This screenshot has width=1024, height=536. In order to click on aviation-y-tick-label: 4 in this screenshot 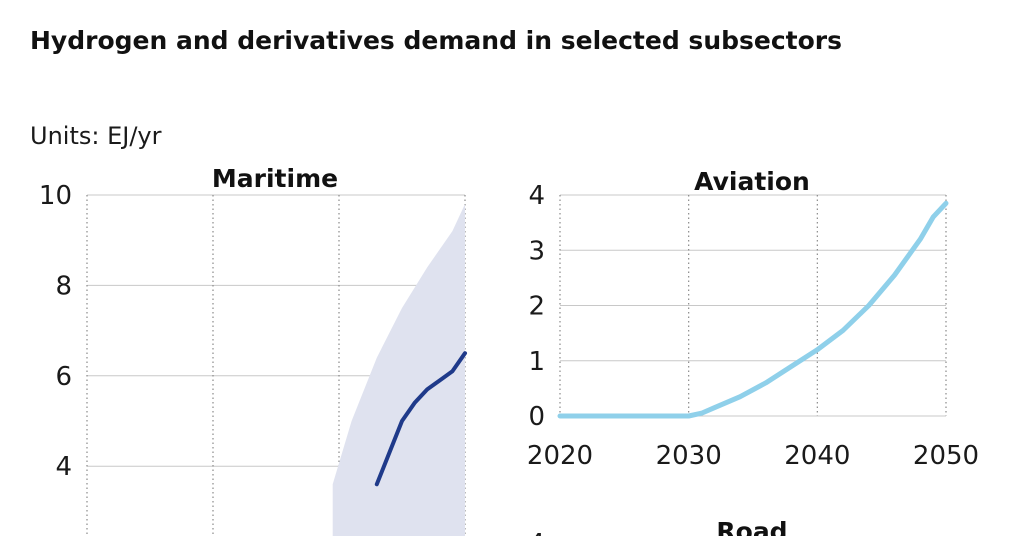, I will do `click(536, 196)`.